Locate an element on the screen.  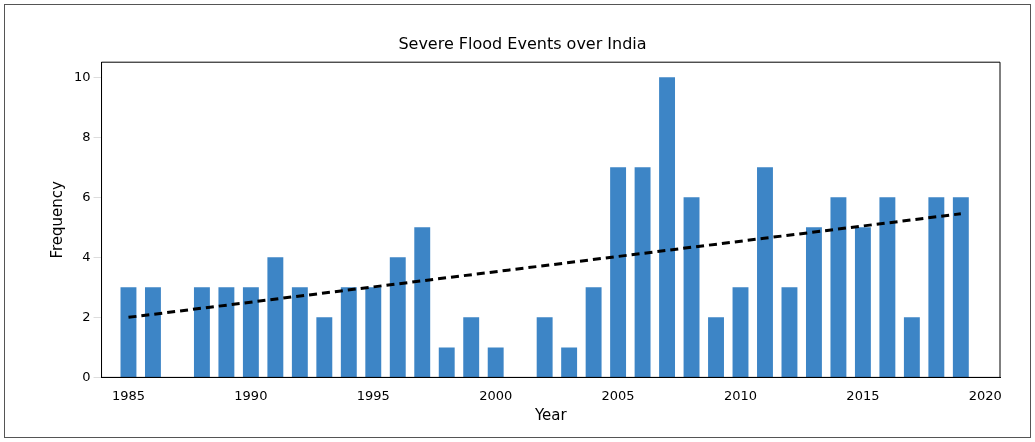
y-tick-label: 8 is located at coordinates (86, 136).